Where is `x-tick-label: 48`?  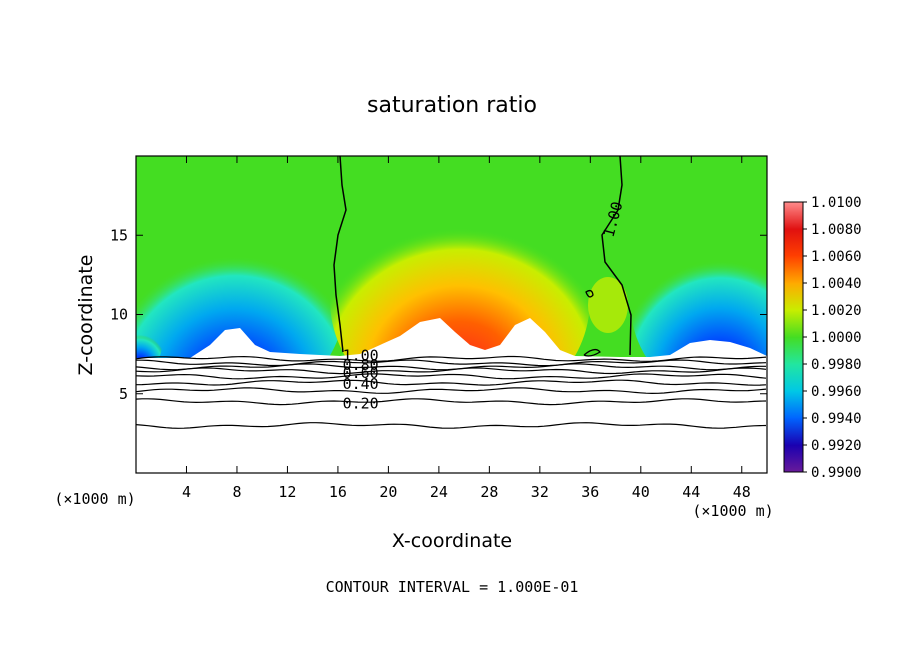 x-tick-label: 48 is located at coordinates (742, 492).